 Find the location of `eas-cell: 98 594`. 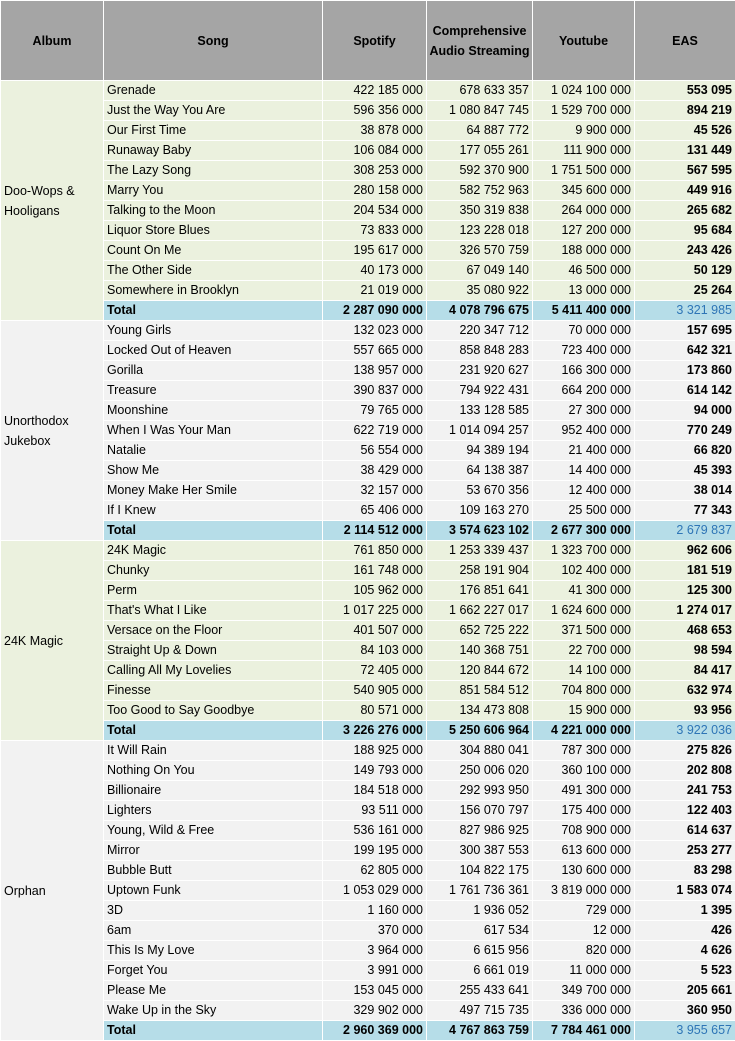

eas-cell: 98 594 is located at coordinates (684, 650).